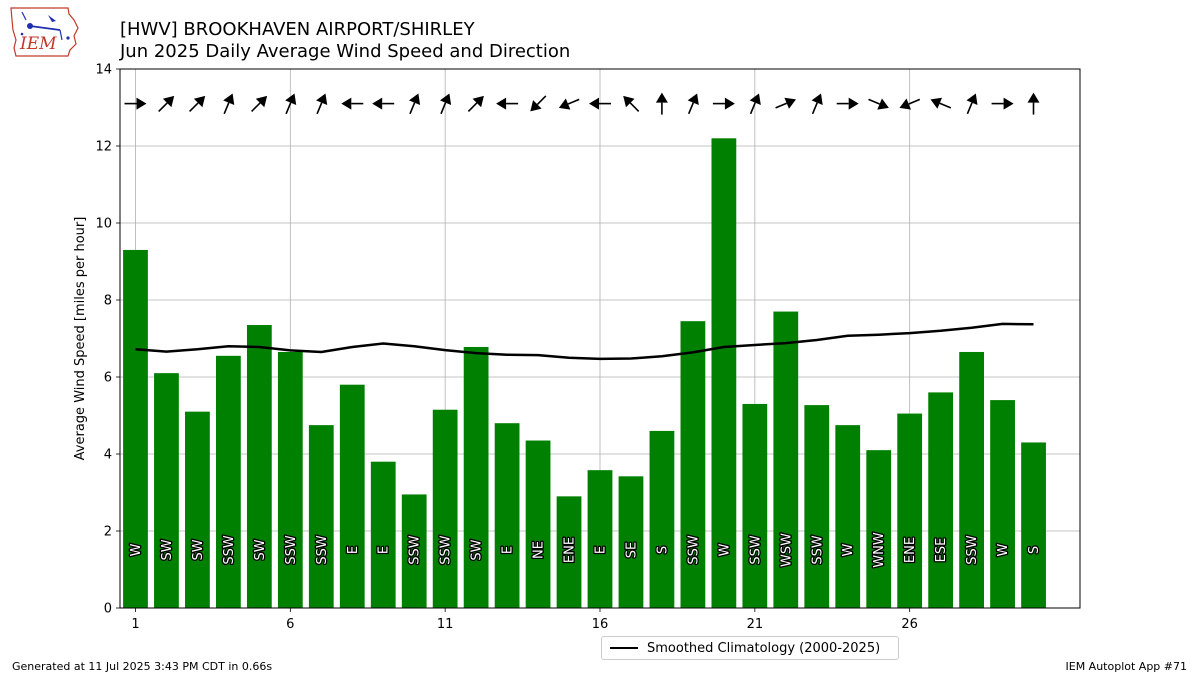  Describe the element at coordinates (600, 624) in the screenshot. I see `x-tick-label: 16` at that location.